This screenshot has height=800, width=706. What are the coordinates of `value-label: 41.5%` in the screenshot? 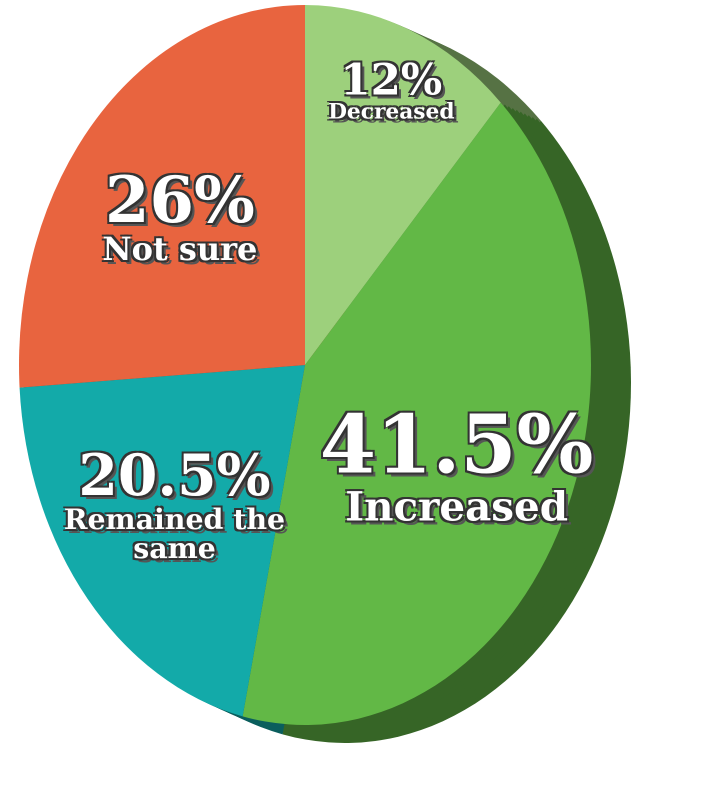 It's located at (456, 445).